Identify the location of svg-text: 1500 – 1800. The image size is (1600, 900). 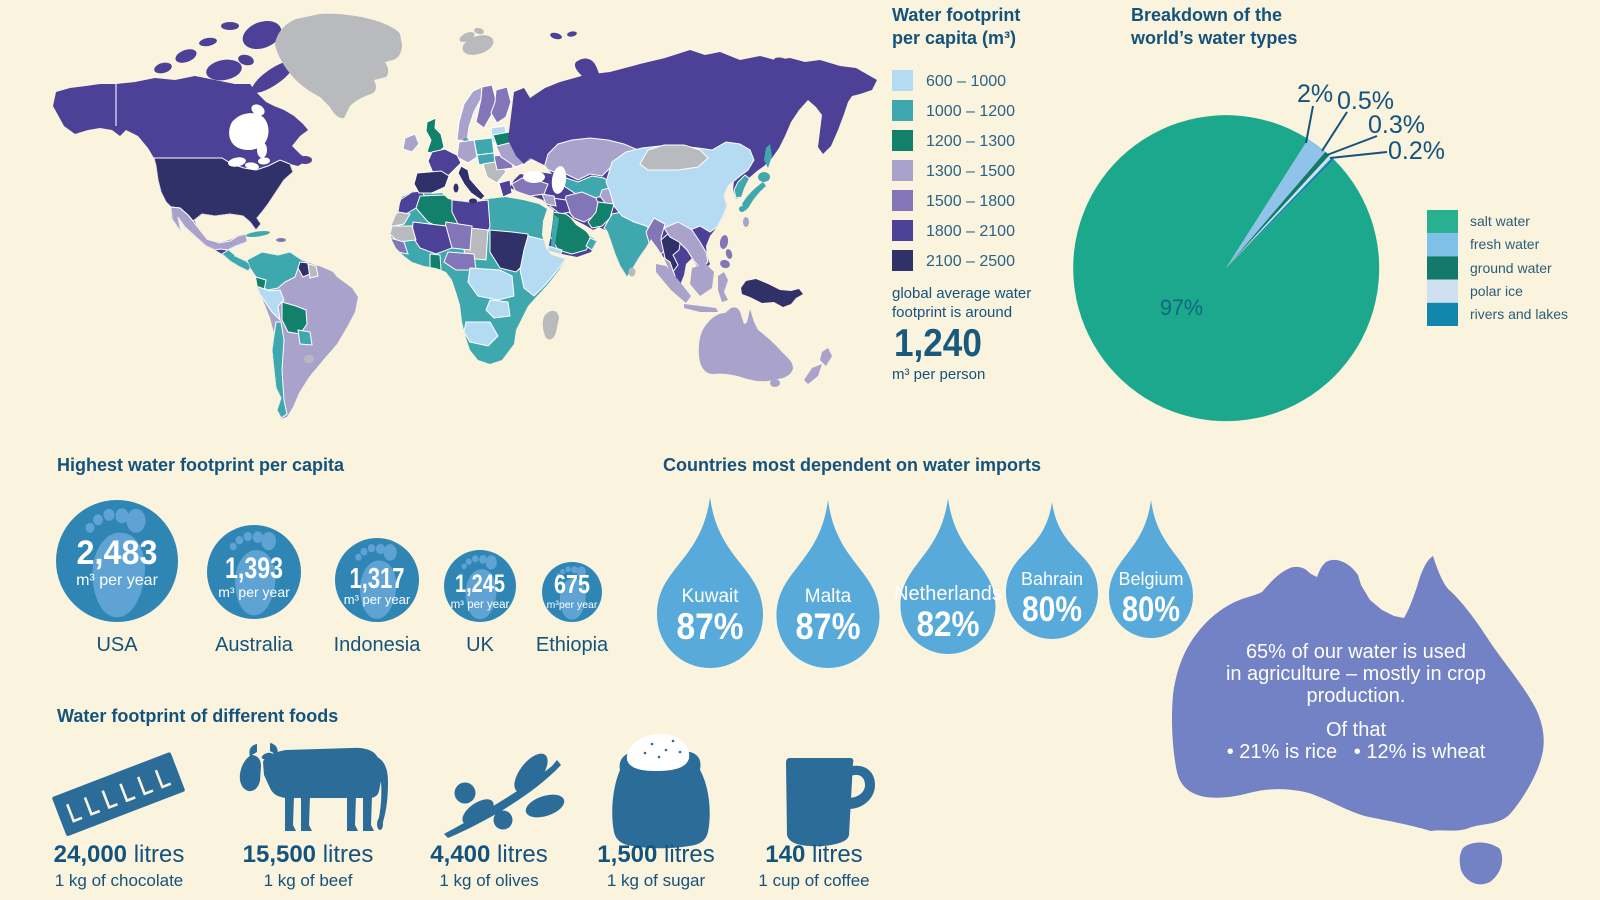
(970, 201).